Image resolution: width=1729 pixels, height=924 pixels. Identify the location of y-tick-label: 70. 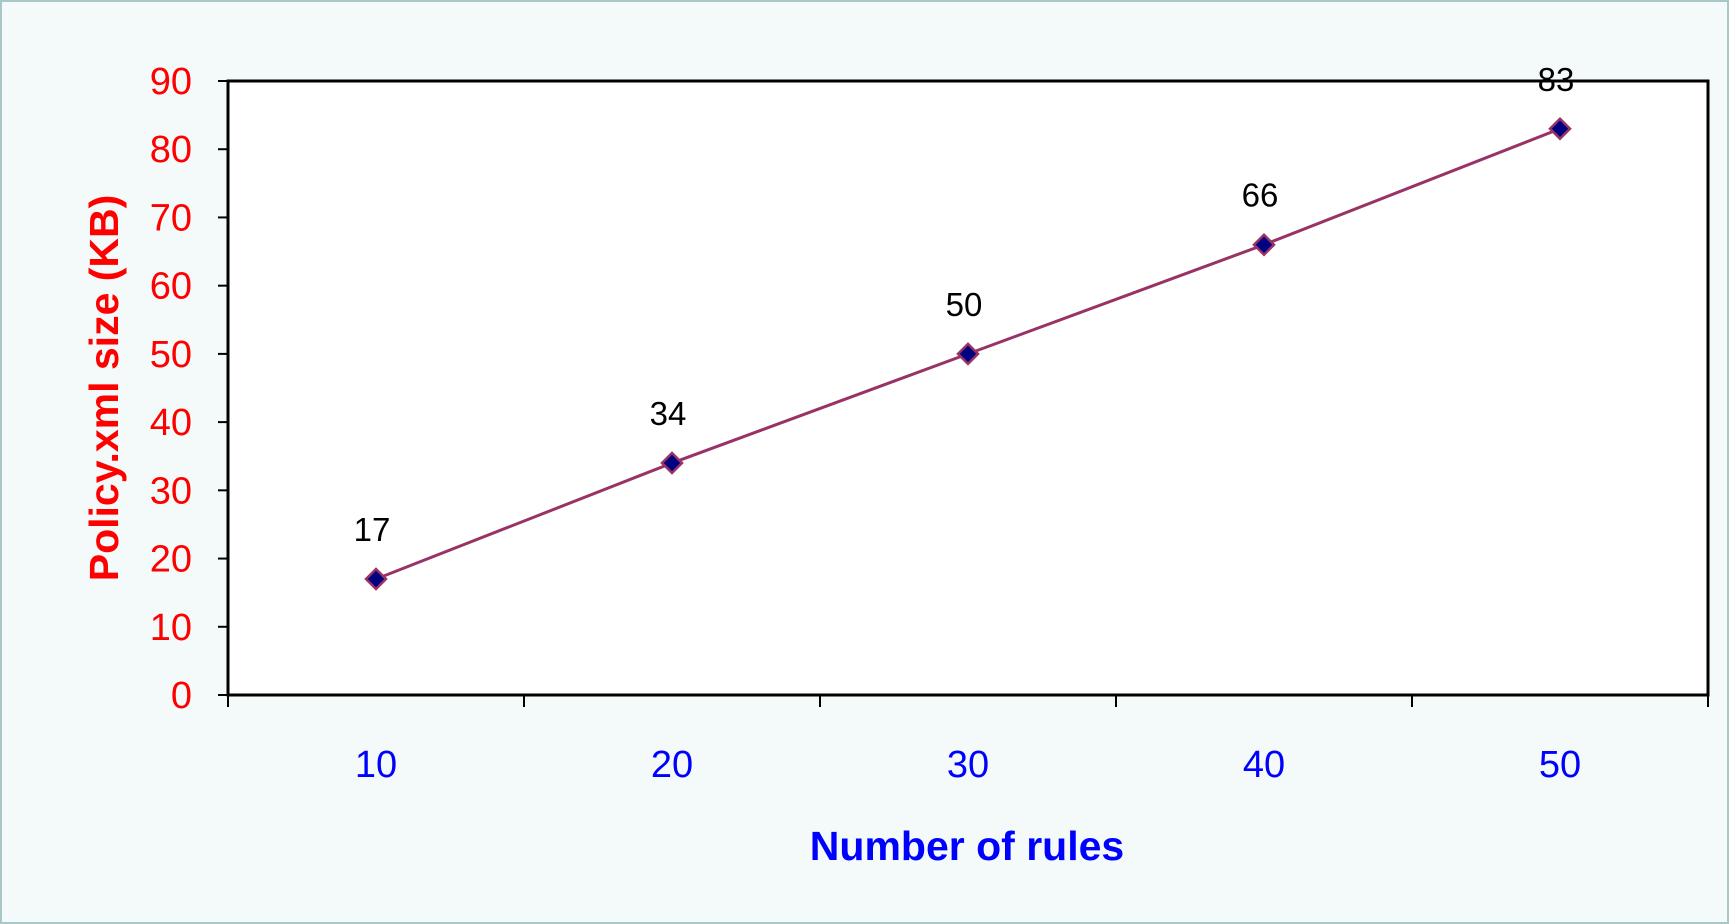
(171, 218).